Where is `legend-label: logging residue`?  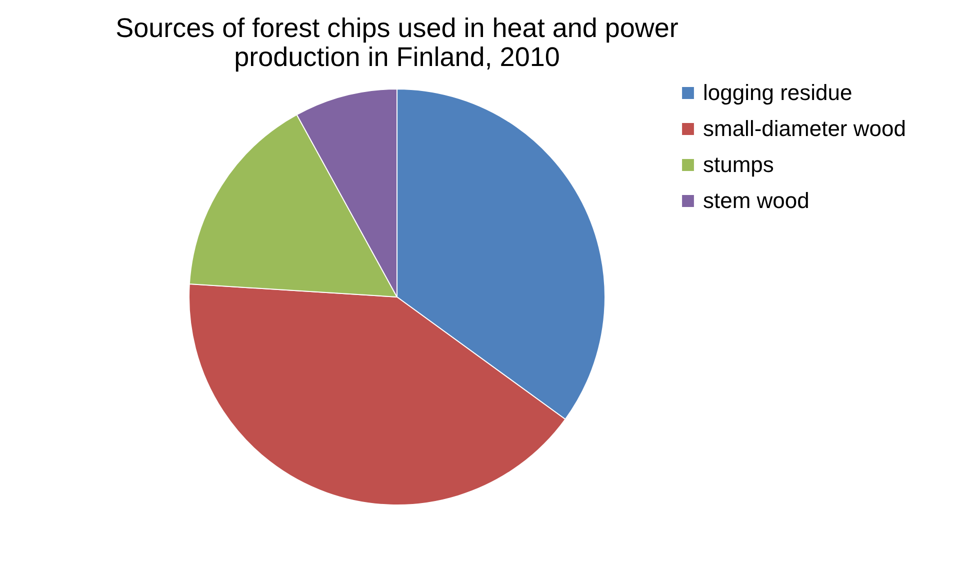 legend-label: logging residue is located at coordinates (777, 92).